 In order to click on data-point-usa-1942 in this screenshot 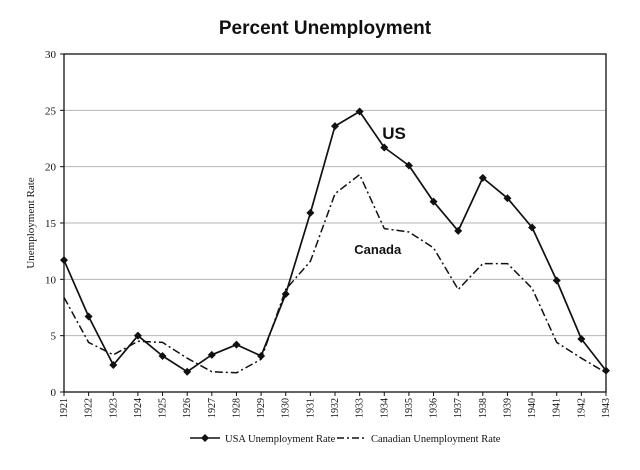, I will do `click(581, 339)`.